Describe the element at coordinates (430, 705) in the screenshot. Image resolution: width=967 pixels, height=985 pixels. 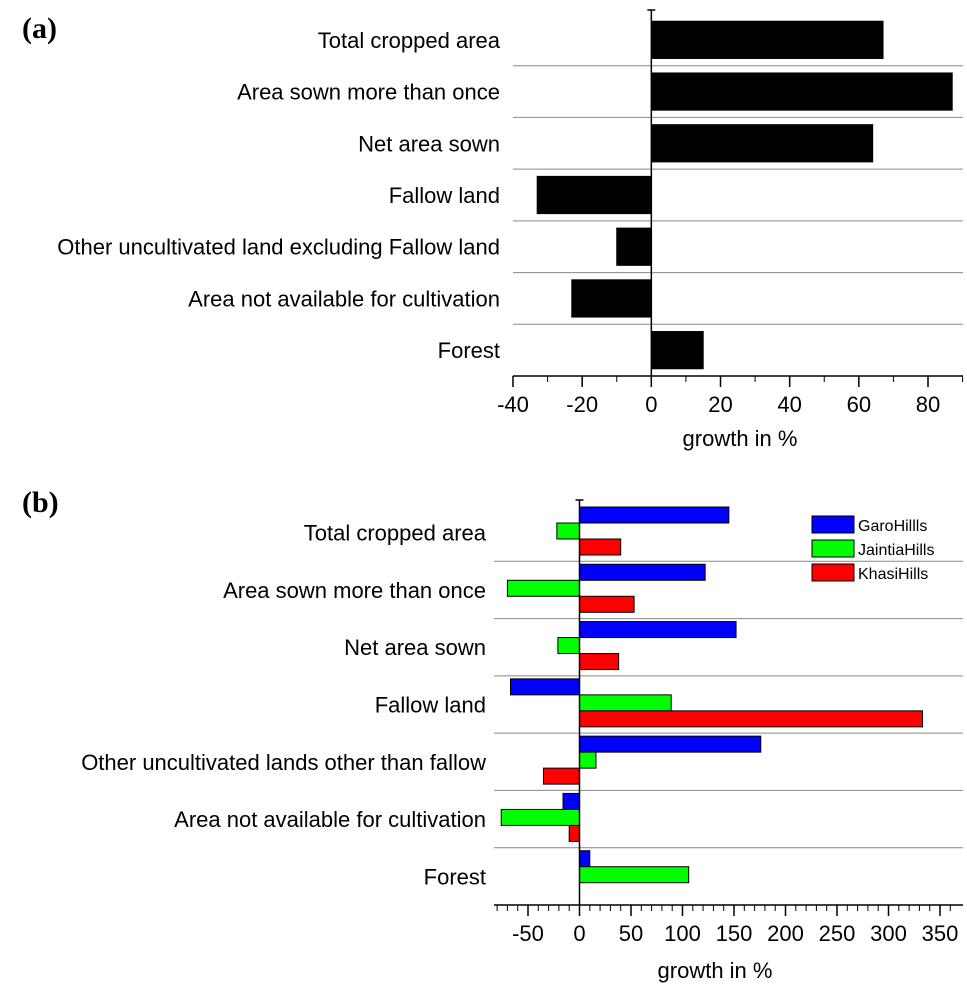
I see `panel-b-category-label: Fallow land` at that location.